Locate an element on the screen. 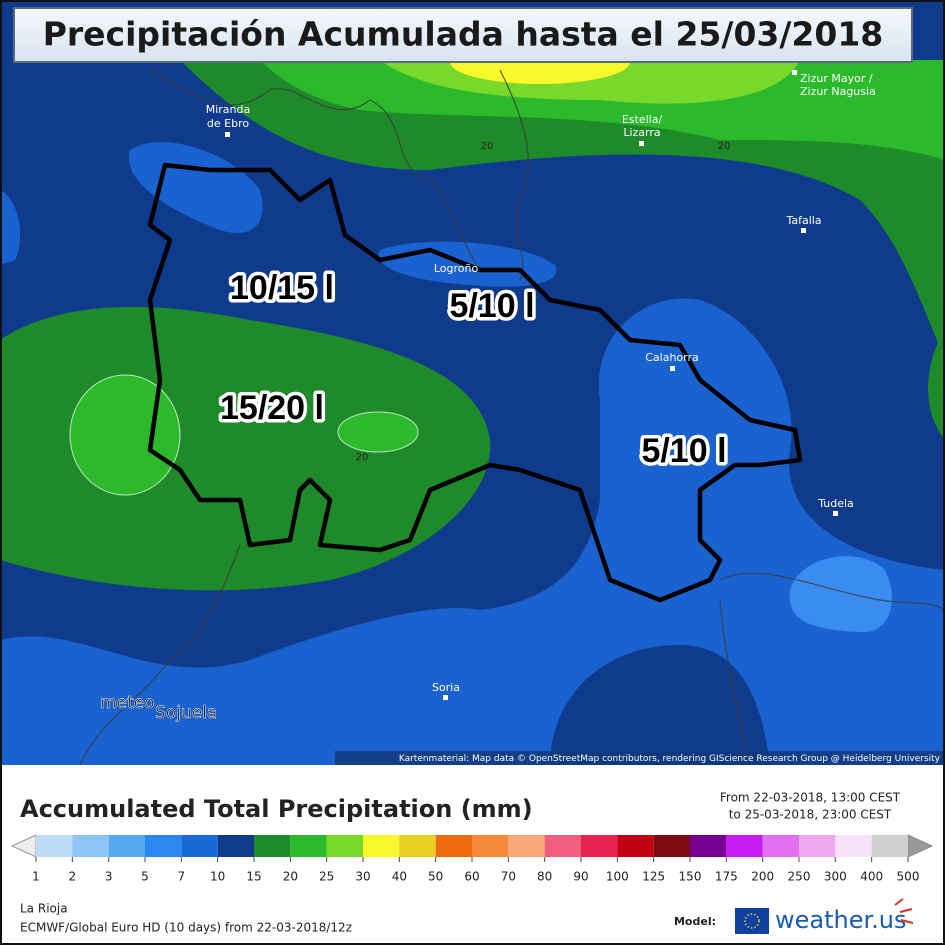  place-label: Soria is located at coordinates (446, 687).